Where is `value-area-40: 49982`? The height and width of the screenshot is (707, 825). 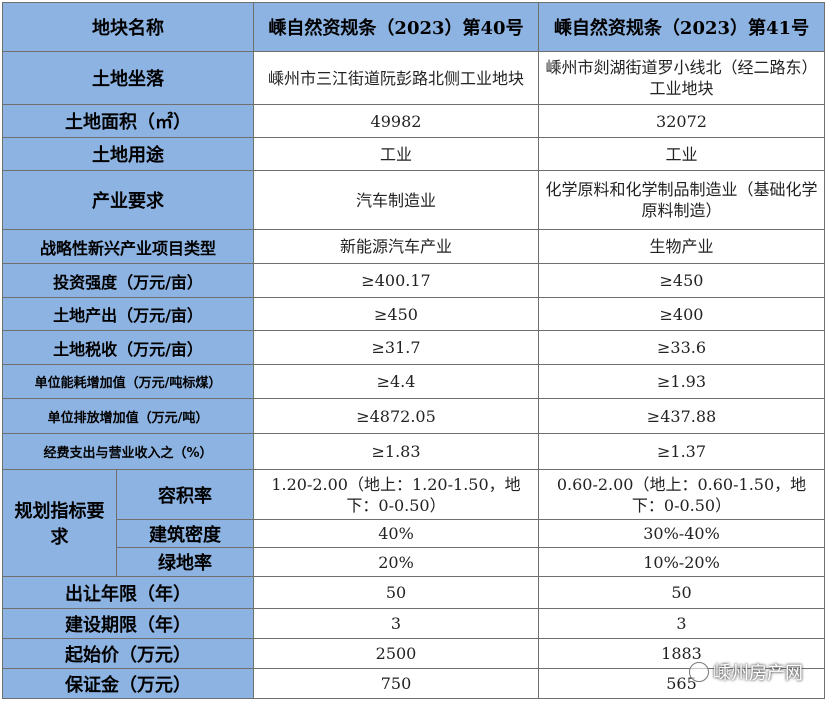
value-area-40: 49982 is located at coordinates (396, 121).